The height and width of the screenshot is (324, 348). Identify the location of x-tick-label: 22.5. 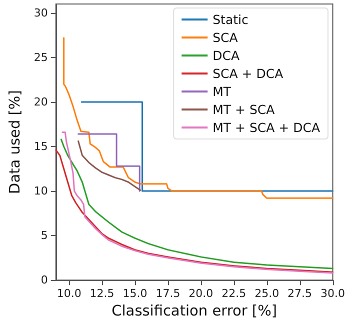
(234, 293).